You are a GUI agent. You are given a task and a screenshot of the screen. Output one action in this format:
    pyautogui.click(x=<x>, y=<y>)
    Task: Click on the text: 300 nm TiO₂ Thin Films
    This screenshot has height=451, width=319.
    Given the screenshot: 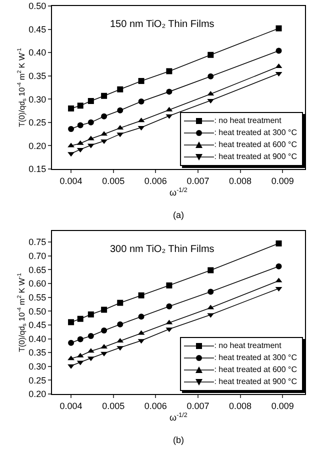 What is the action you would take?
    pyautogui.click(x=162, y=249)
    